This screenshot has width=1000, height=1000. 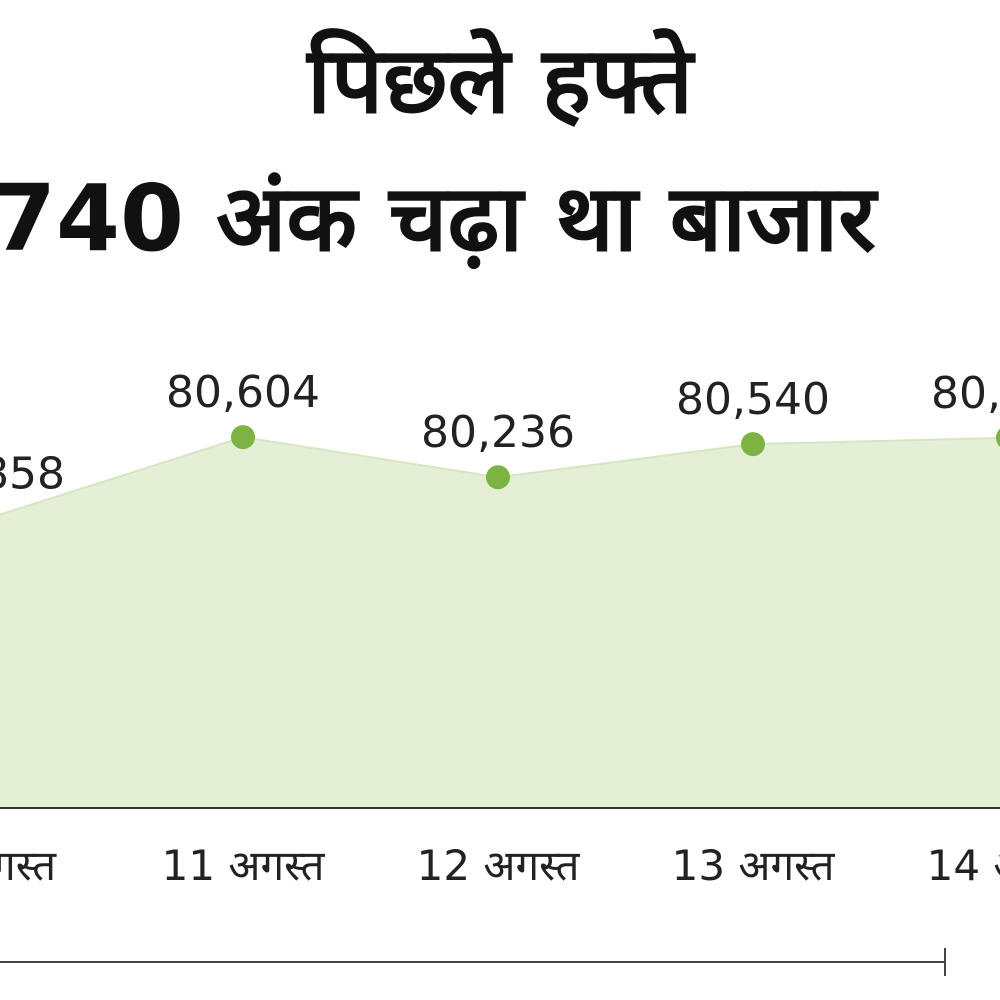 What do you see at coordinates (244, 865) in the screenshot?
I see `x-tick-label: 11 अगस्त` at bounding box center [244, 865].